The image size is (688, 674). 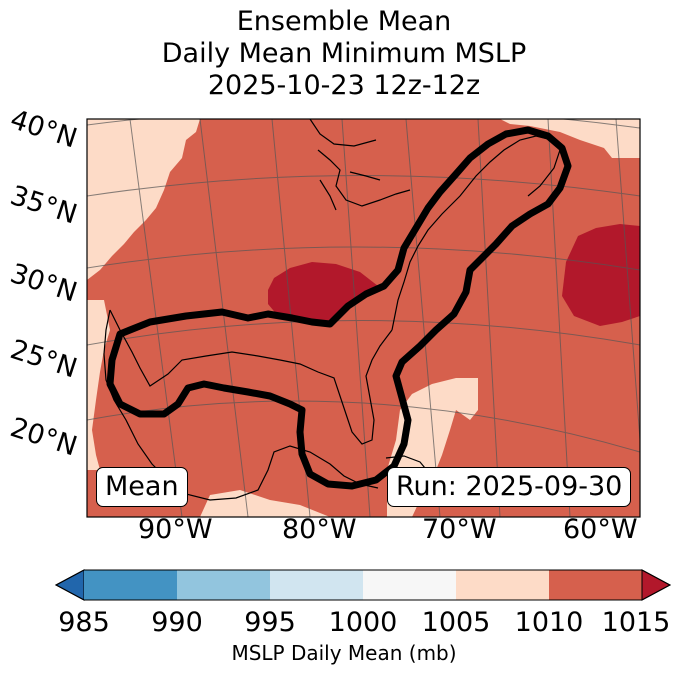 What do you see at coordinates (656, 585) in the screenshot?
I see `colorbar-over-arrow` at bounding box center [656, 585].